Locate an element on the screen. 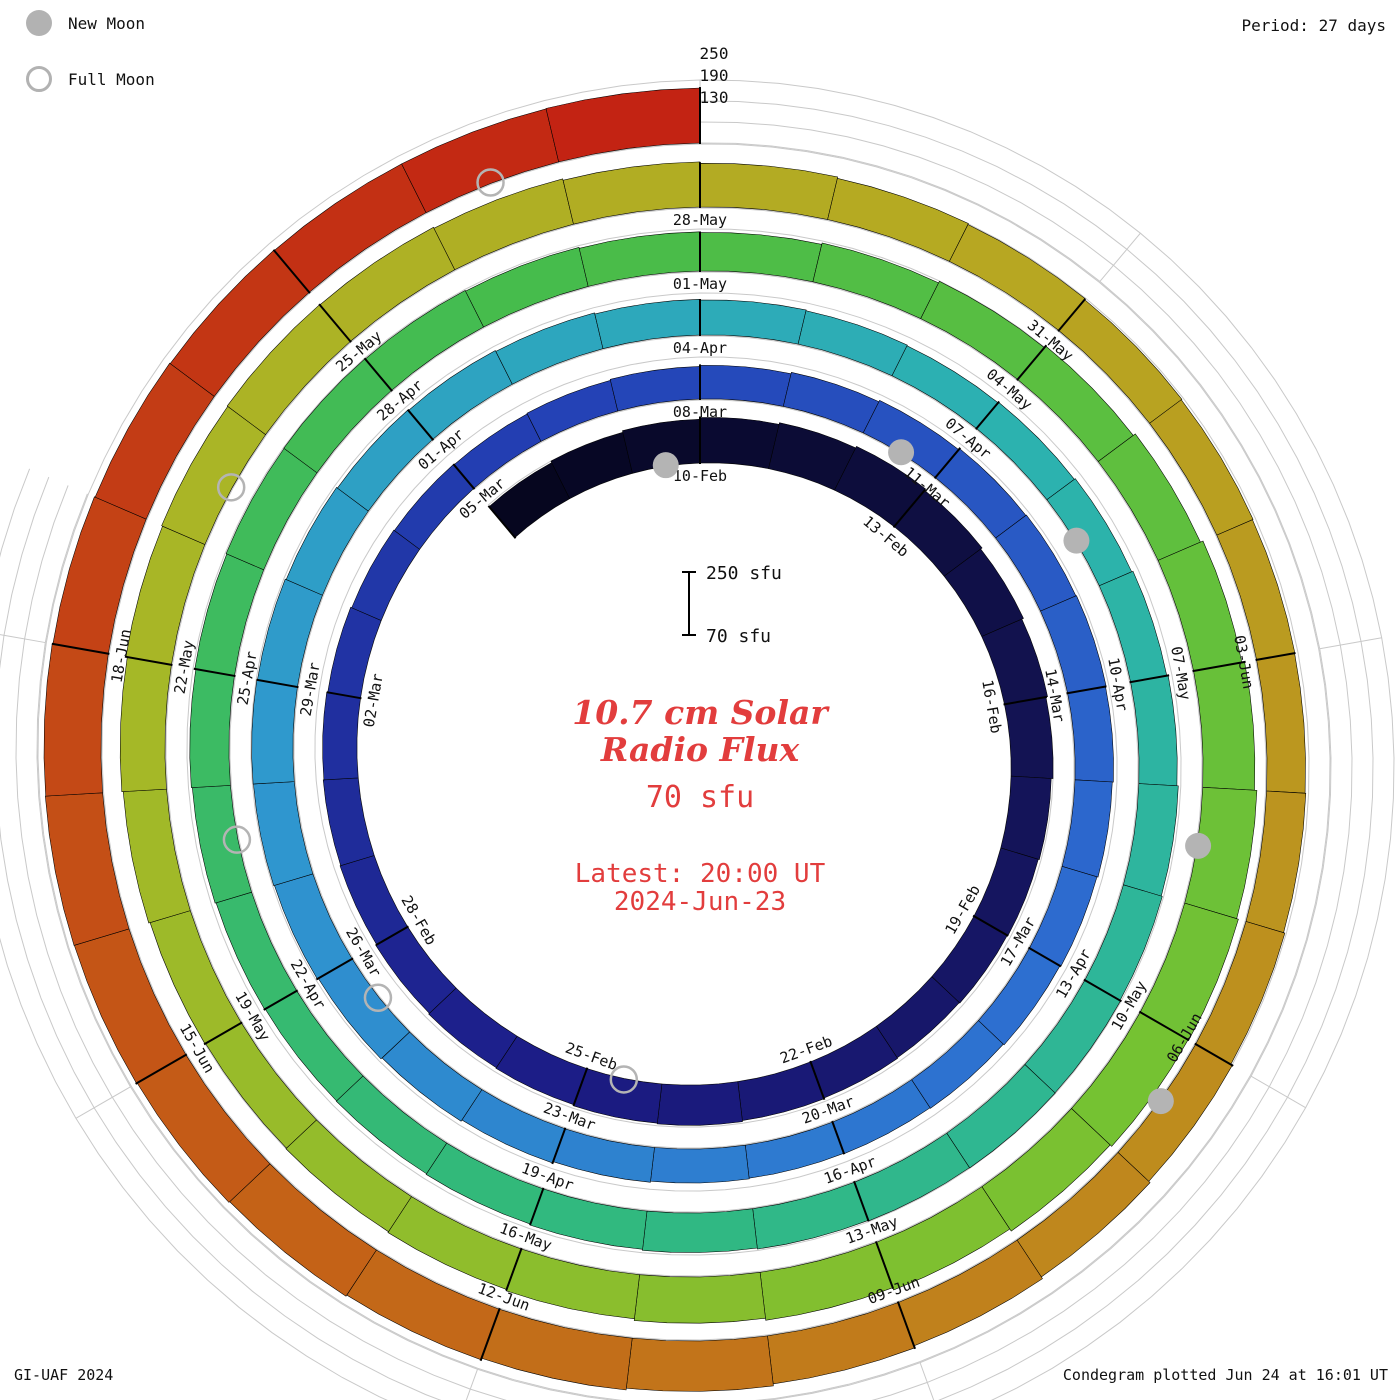 The height and width of the screenshot is (1400, 1400). date-label: 28-May is located at coordinates (700, 220).